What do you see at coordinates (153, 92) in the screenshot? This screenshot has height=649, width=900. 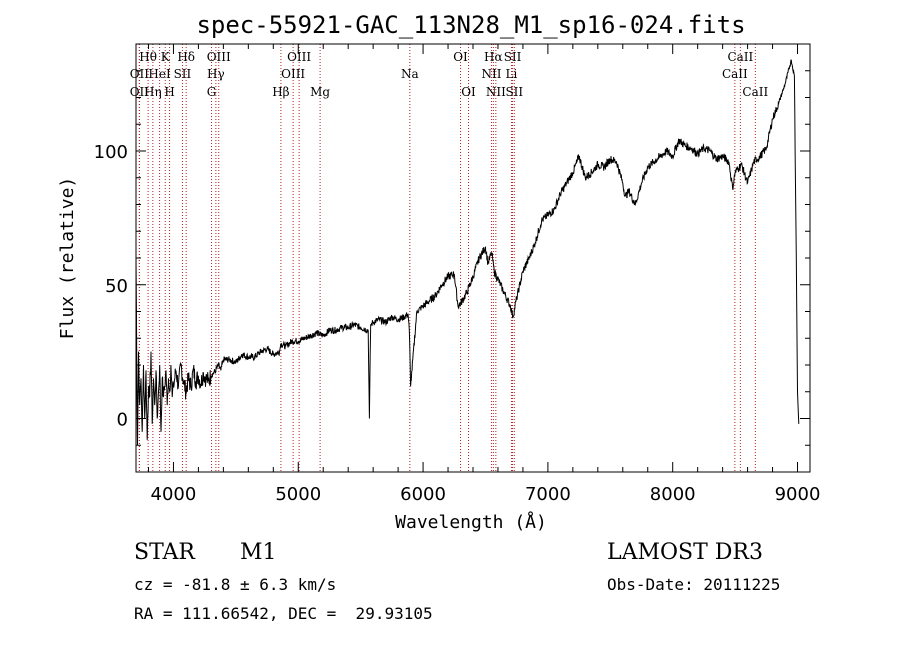 I see `emission-line-label-5: Hη` at bounding box center [153, 92].